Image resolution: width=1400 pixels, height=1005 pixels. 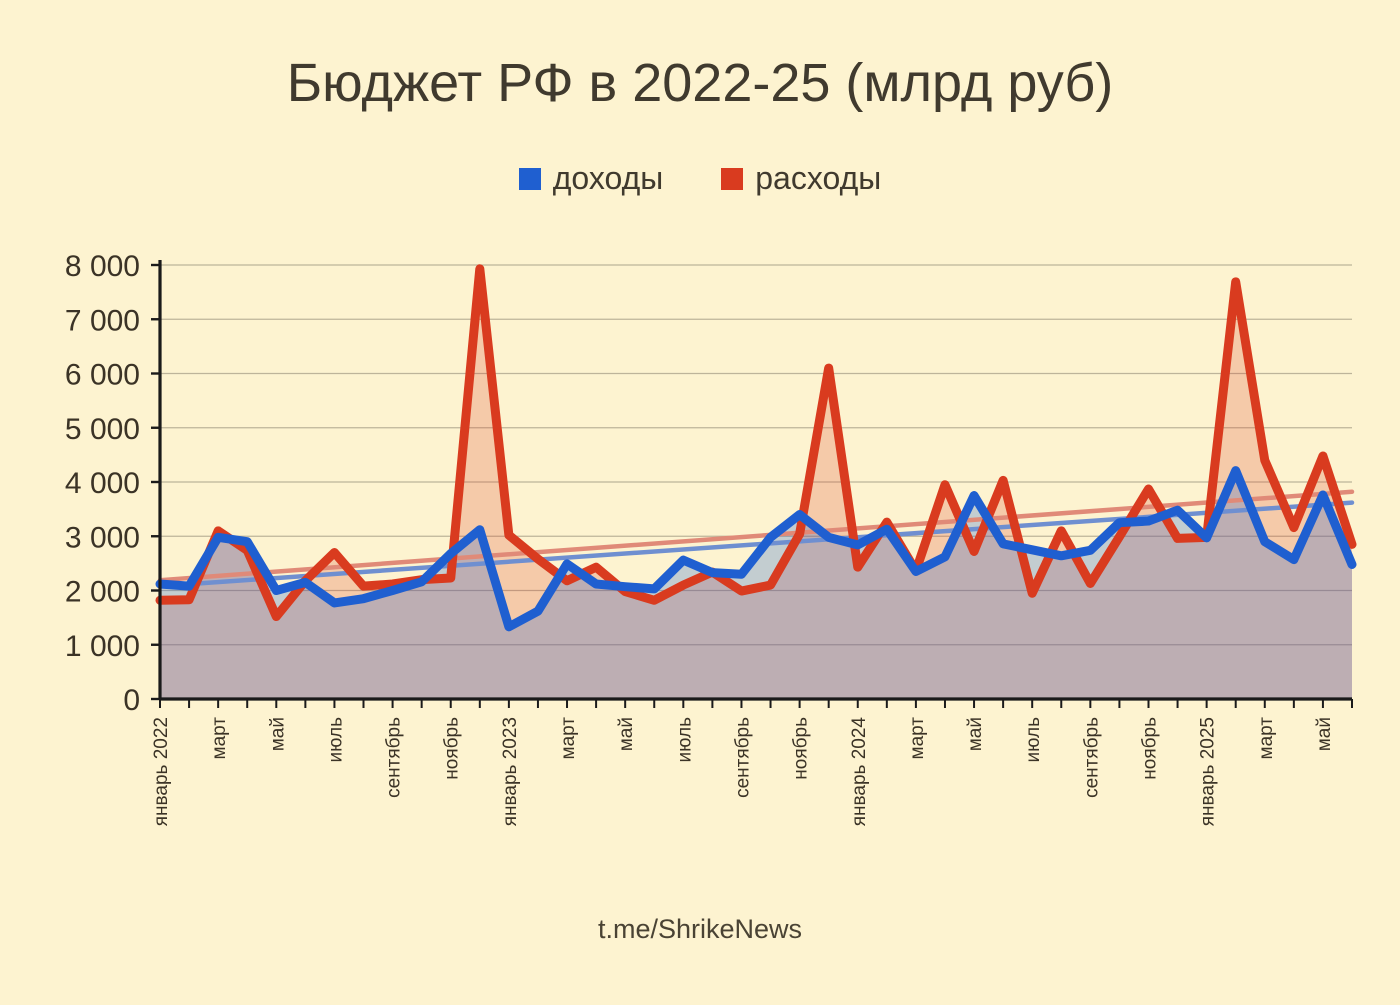 I want to click on x-axis-tick-label: январь 2023, so click(x=510, y=771).